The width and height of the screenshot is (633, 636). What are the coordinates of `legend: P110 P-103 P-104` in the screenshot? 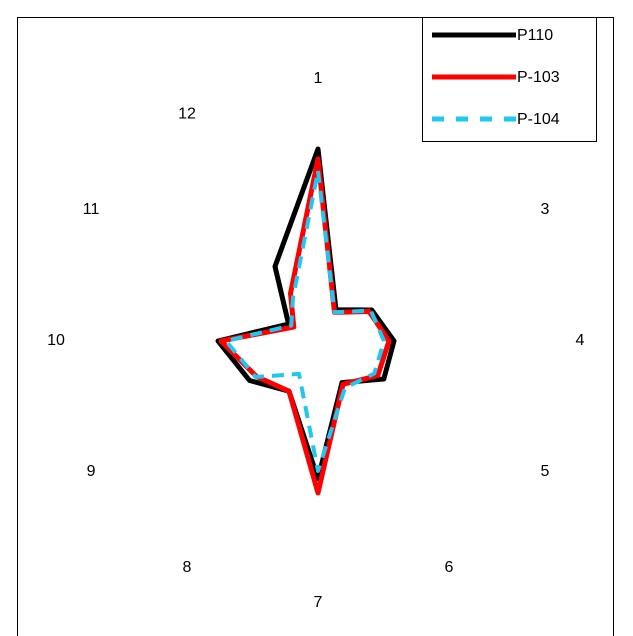 It's located at (509, 79).